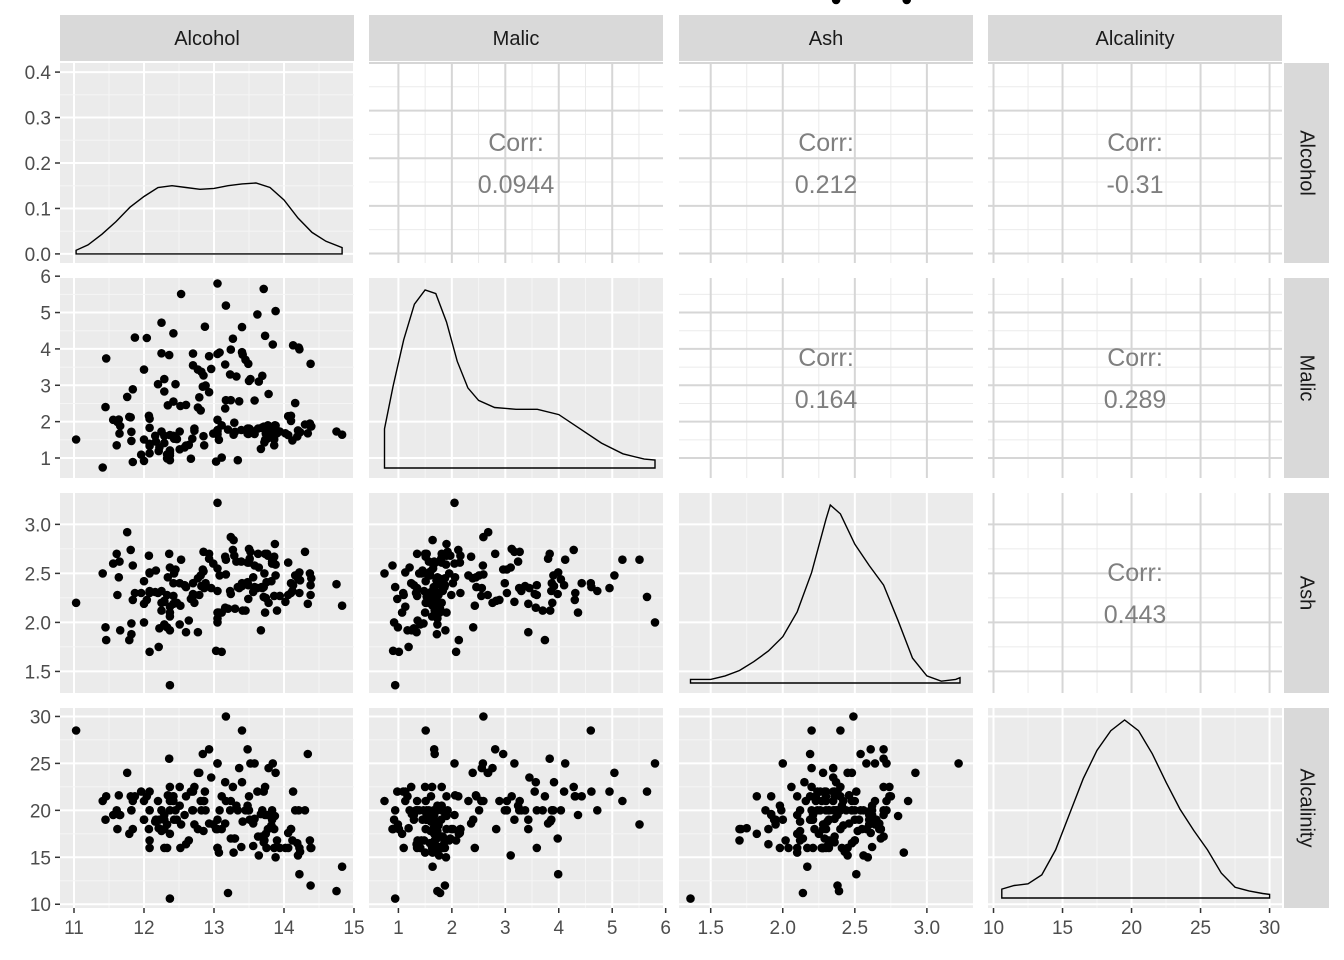 The height and width of the screenshot is (960, 1344). What do you see at coordinates (516, 185) in the screenshot?
I see `corr-value-alcohol-malic: 0.0944` at bounding box center [516, 185].